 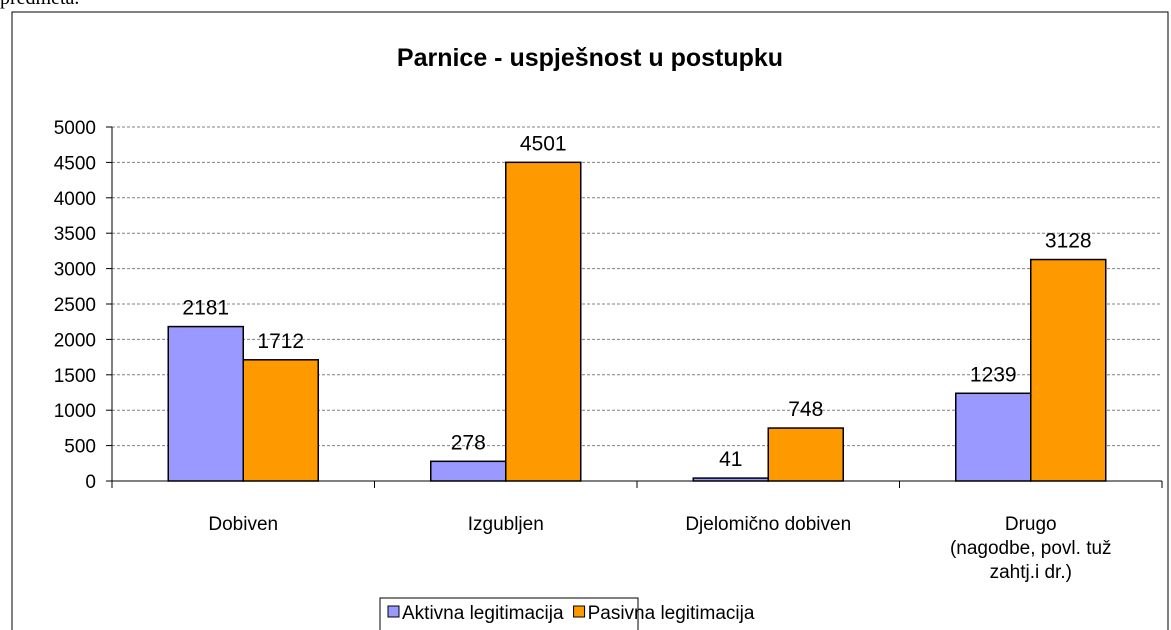 I want to click on y-tick-label: 2000, so click(x=75, y=340).